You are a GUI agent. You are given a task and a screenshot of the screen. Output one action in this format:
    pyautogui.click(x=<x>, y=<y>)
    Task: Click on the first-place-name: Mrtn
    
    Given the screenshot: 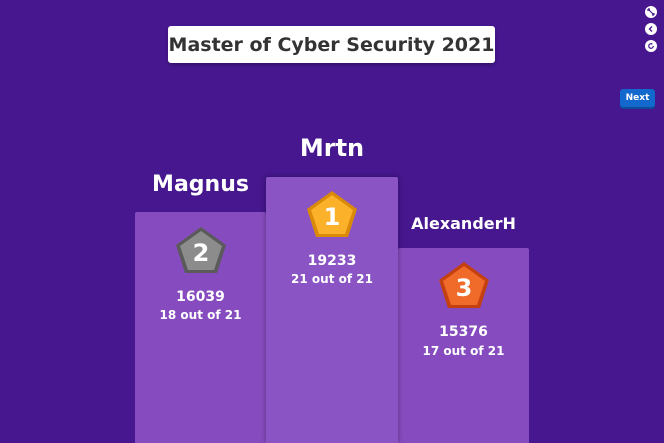 What is the action you would take?
    pyautogui.click(x=332, y=148)
    